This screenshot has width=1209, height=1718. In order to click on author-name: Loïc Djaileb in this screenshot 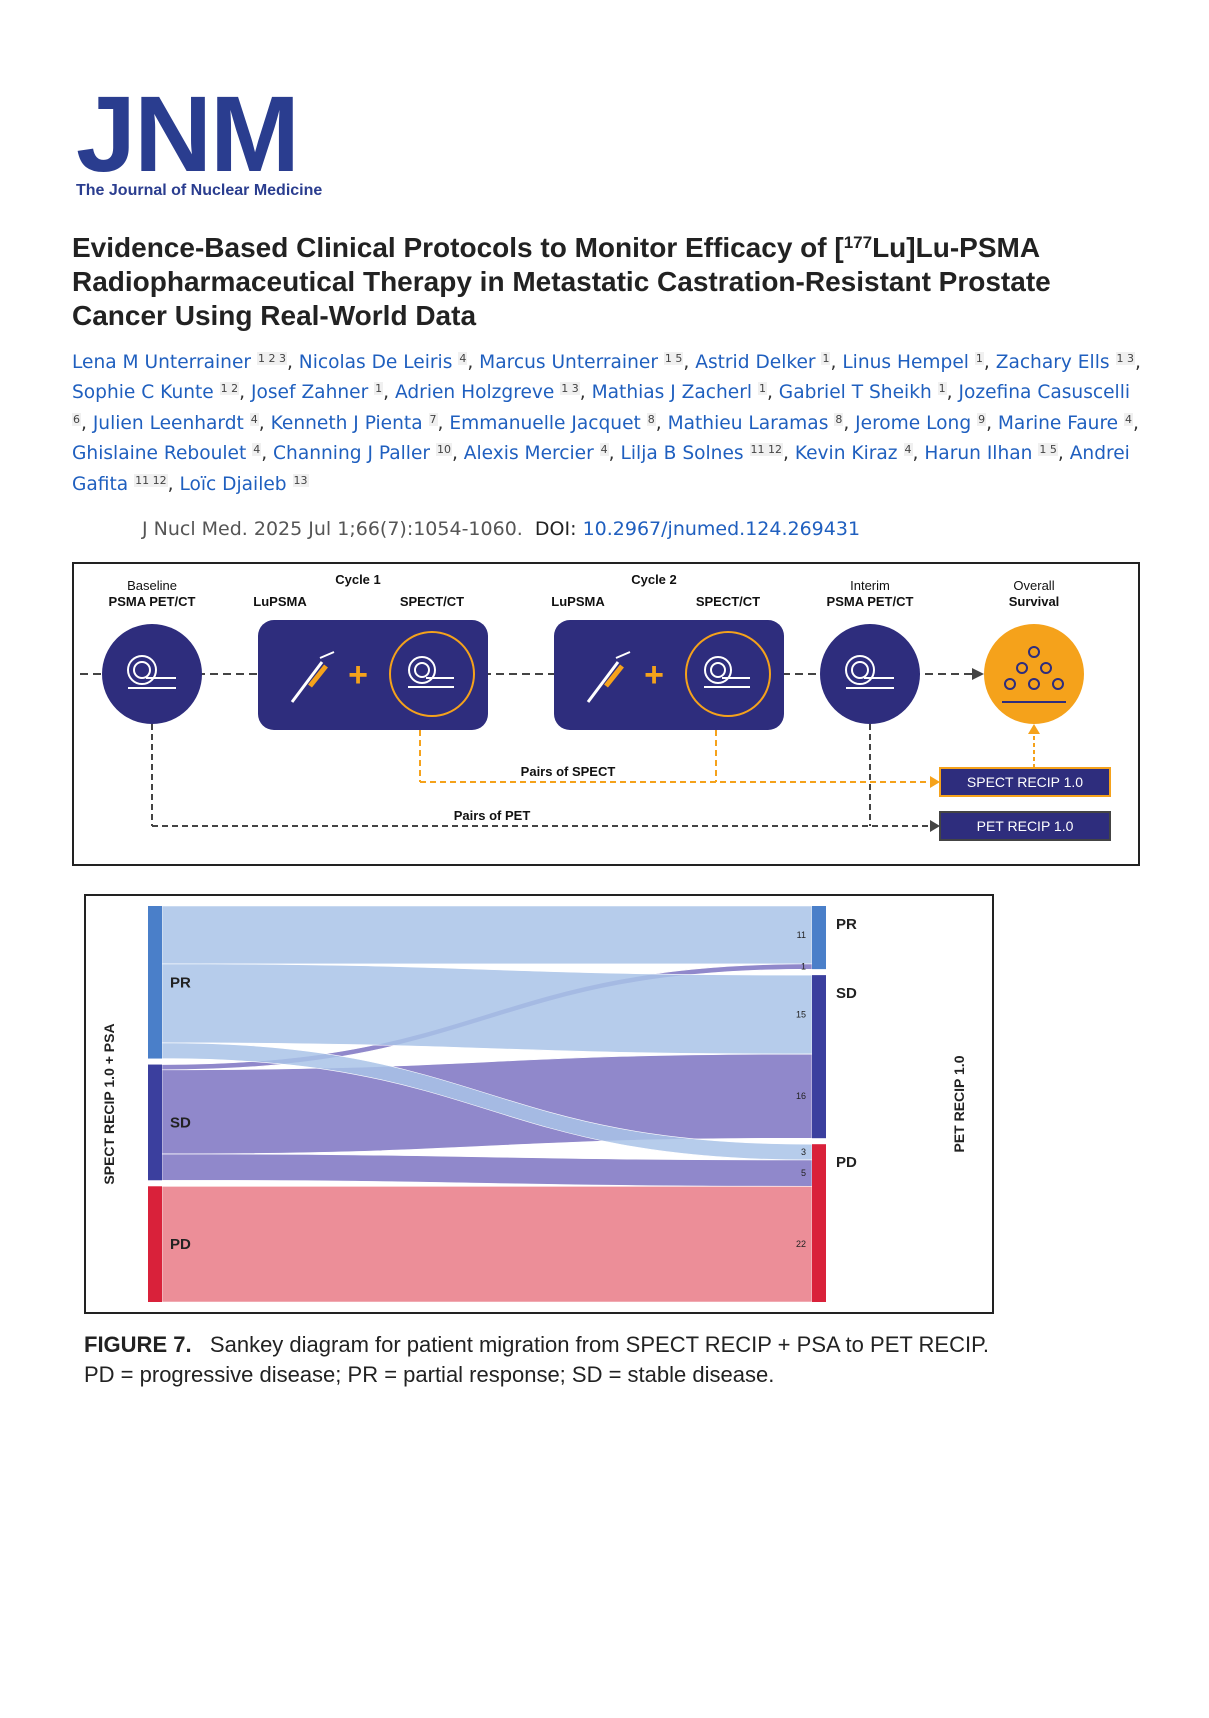, I will do `click(233, 484)`.